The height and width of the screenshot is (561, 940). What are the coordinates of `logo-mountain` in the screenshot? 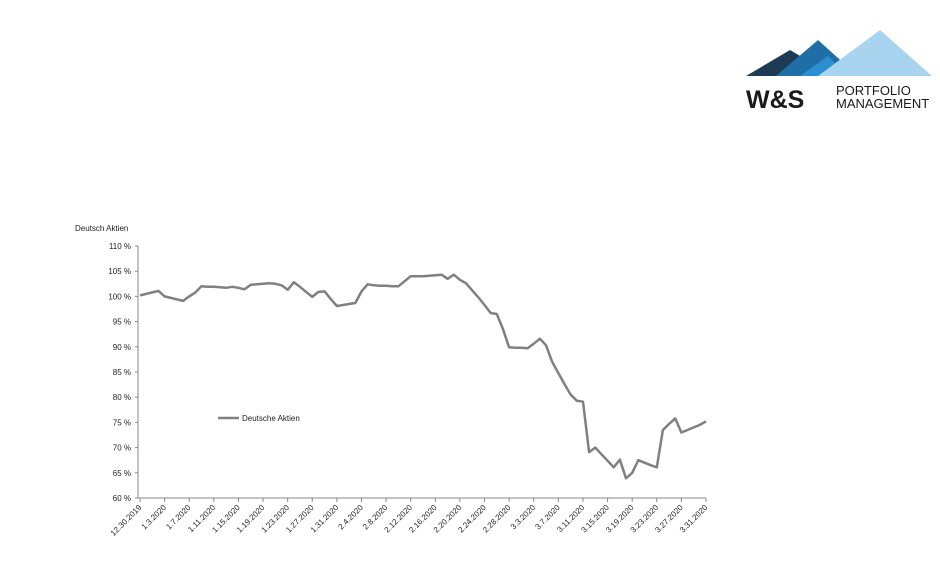 It's located at (875, 53).